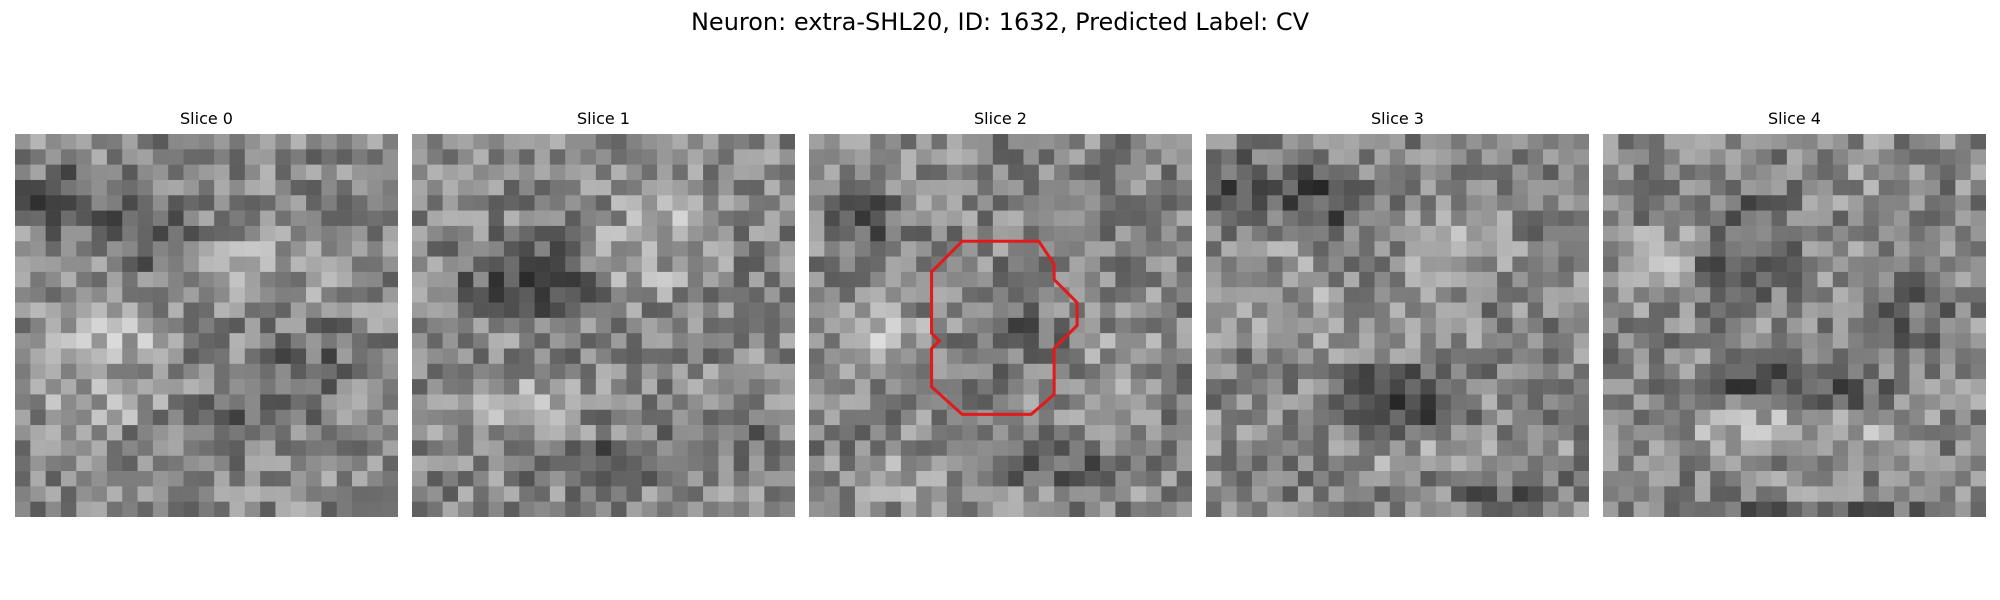 This screenshot has width=2000, height=600. I want to click on slice-title-3: Slice 3, so click(1397, 118).